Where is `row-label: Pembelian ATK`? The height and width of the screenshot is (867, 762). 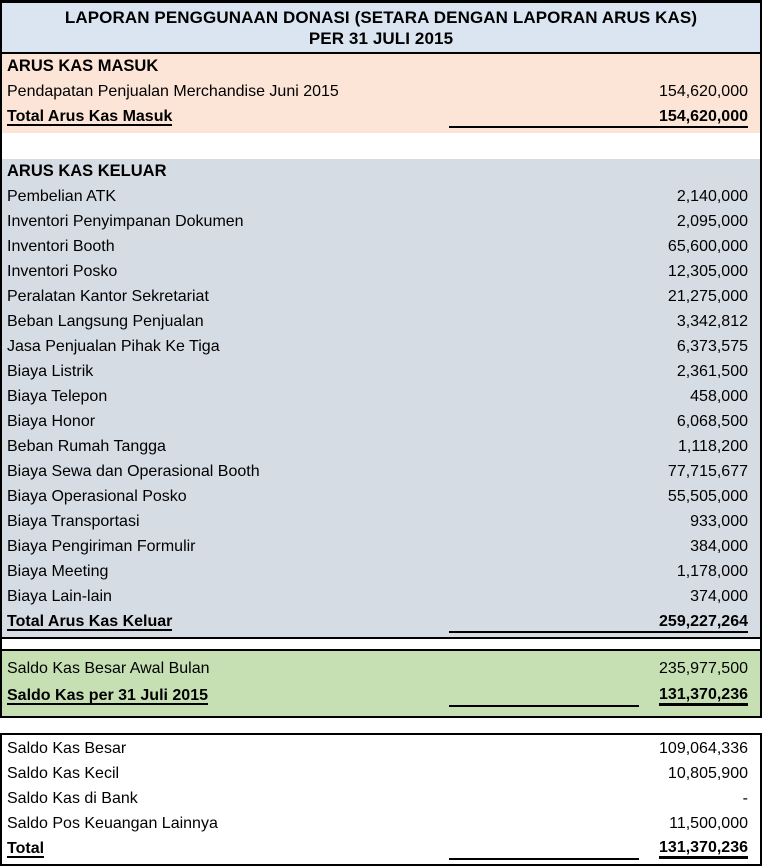 row-label: Pembelian ATK is located at coordinates (62, 196).